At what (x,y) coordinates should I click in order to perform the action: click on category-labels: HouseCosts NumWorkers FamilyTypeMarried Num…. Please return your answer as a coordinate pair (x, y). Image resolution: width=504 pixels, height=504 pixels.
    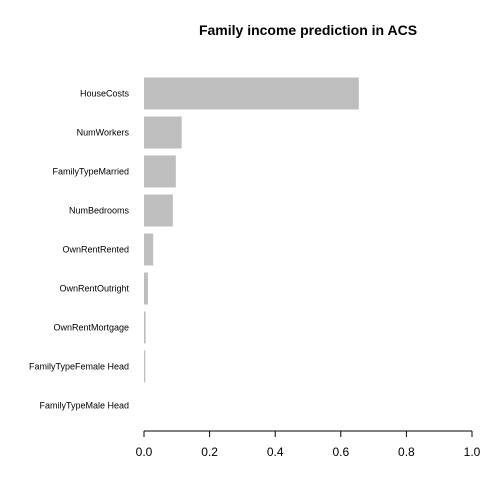
    Looking at the image, I should click on (79, 250).